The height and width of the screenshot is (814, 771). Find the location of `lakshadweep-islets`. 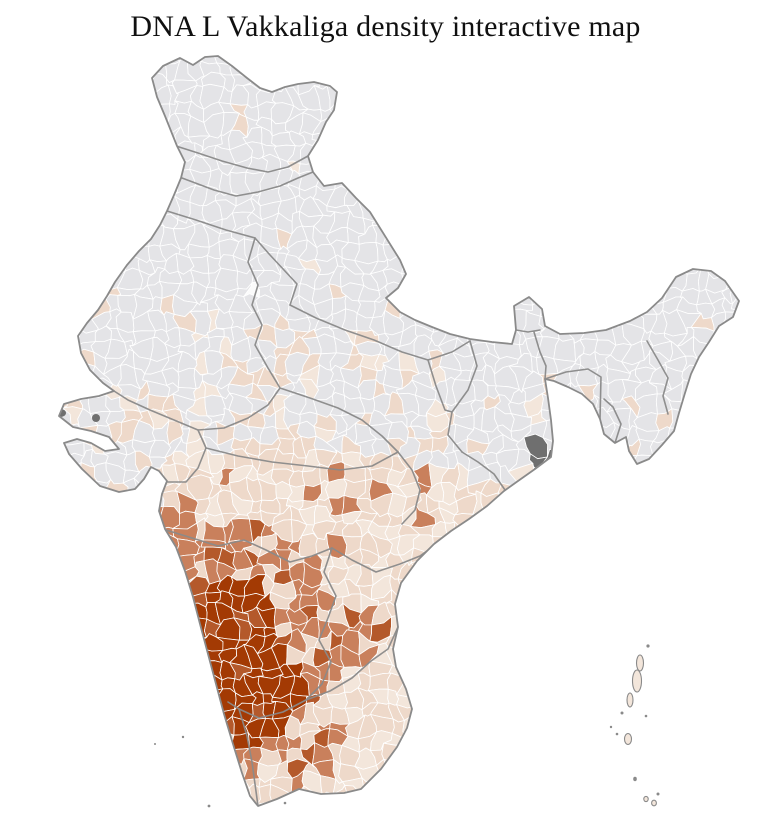

lakshadweep-islets is located at coordinates (220, 771).